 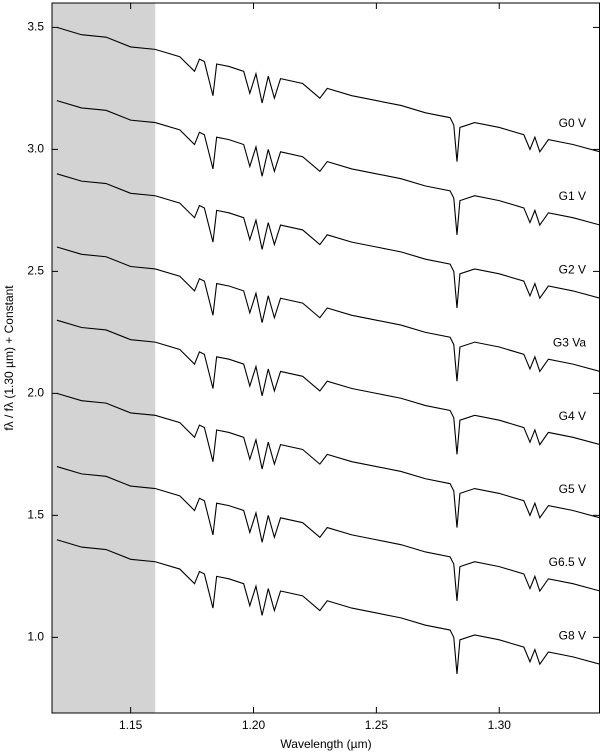 What do you see at coordinates (254, 725) in the screenshot?
I see `x-tick-label: 1.20` at bounding box center [254, 725].